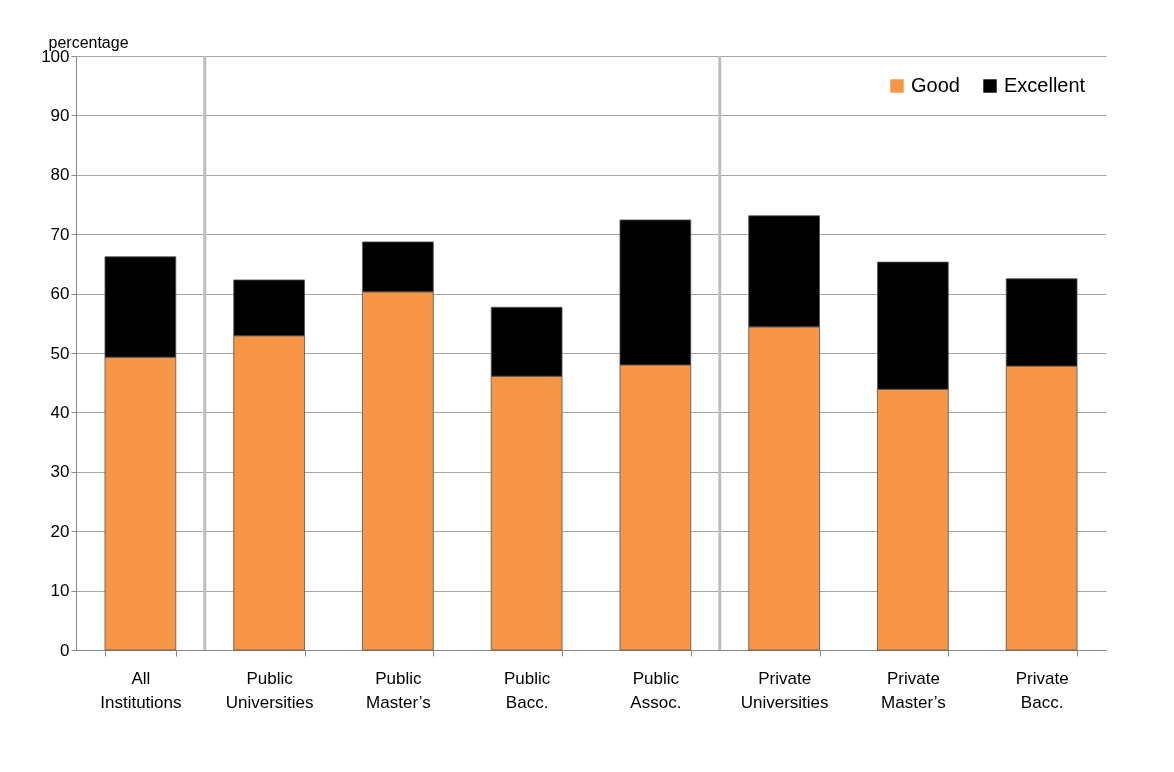 This screenshot has width=1174, height=772. Describe the element at coordinates (60, 472) in the screenshot. I see `y-tick-label: 30` at that location.